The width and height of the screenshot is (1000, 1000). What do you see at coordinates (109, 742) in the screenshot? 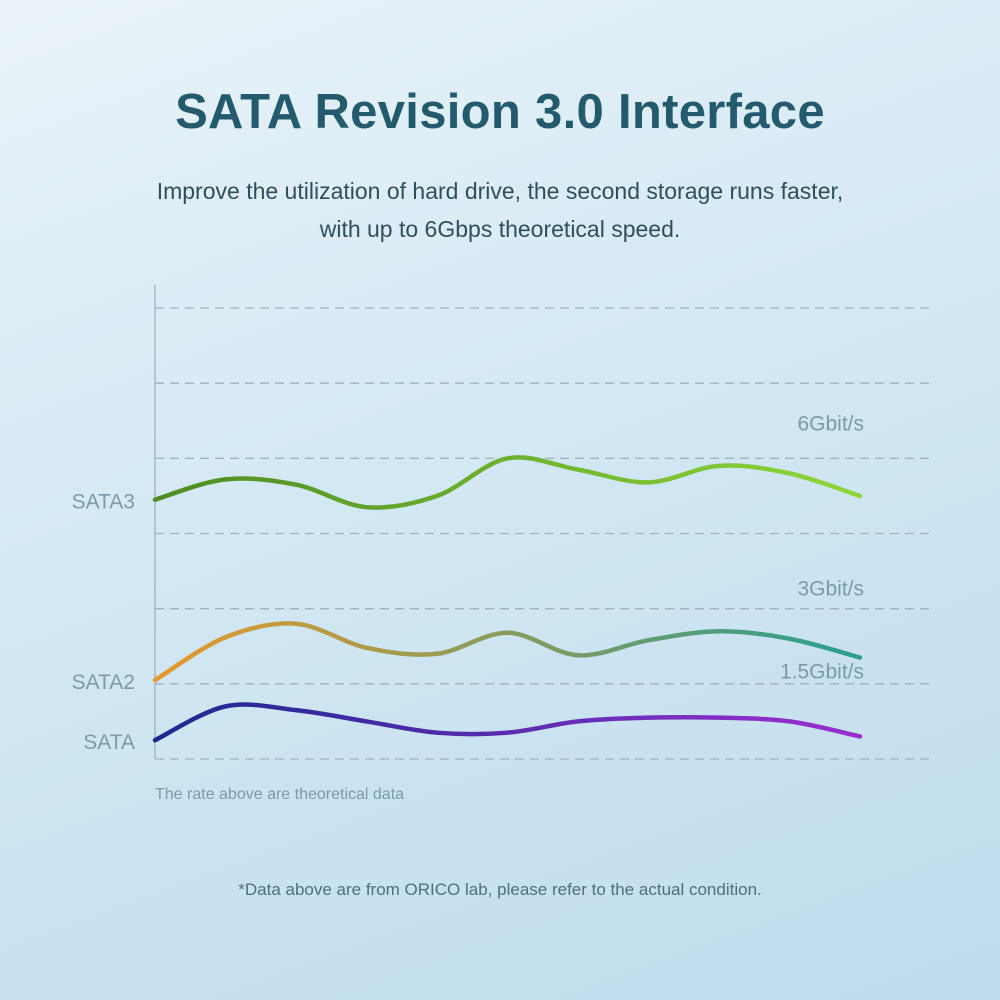
I see `series-name-sata: SATA` at bounding box center [109, 742].